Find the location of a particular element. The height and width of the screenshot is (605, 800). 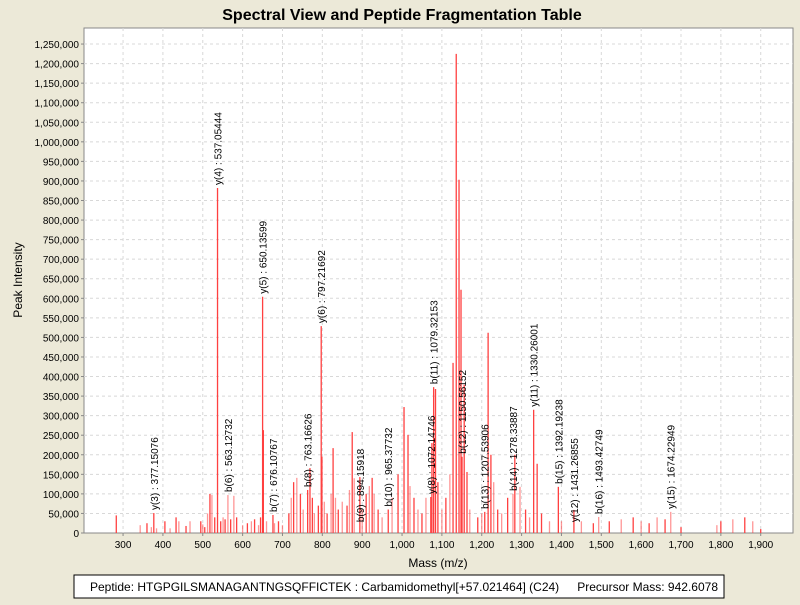

y-tick-label: 1,050,000 is located at coordinates (57, 123).